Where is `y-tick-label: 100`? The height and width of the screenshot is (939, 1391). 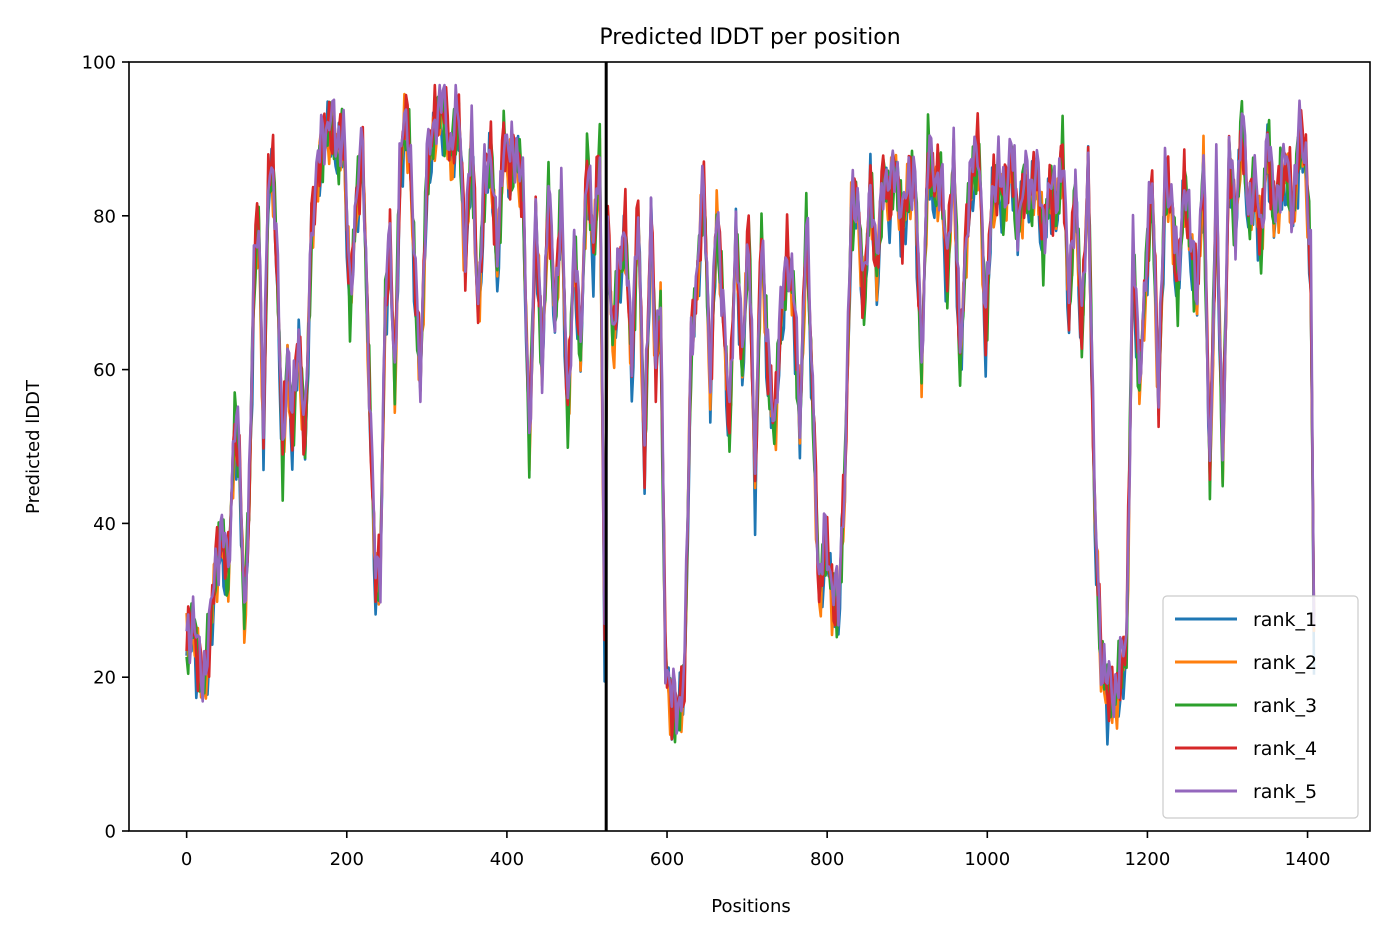
y-tick-label: 100 is located at coordinates (99, 63).